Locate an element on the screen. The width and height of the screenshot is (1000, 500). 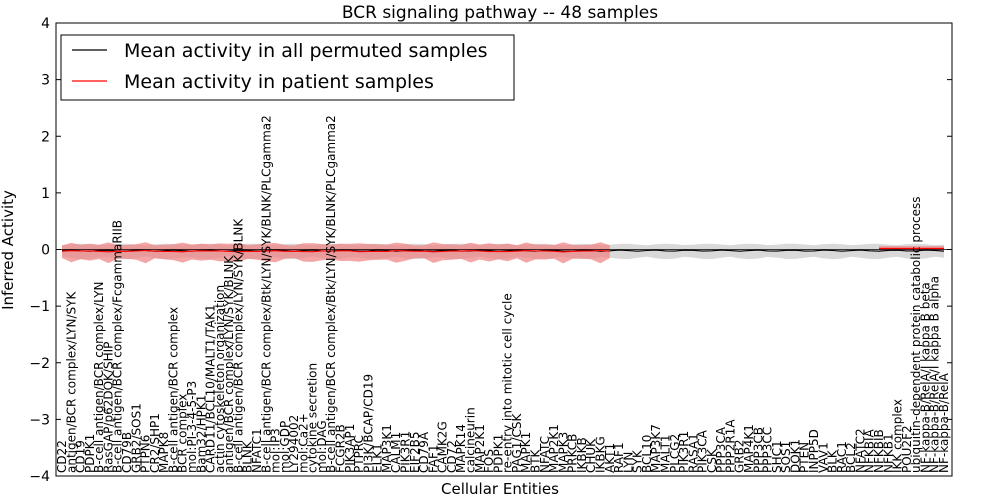
entity-label: VAV1 is located at coordinates (823, 457).